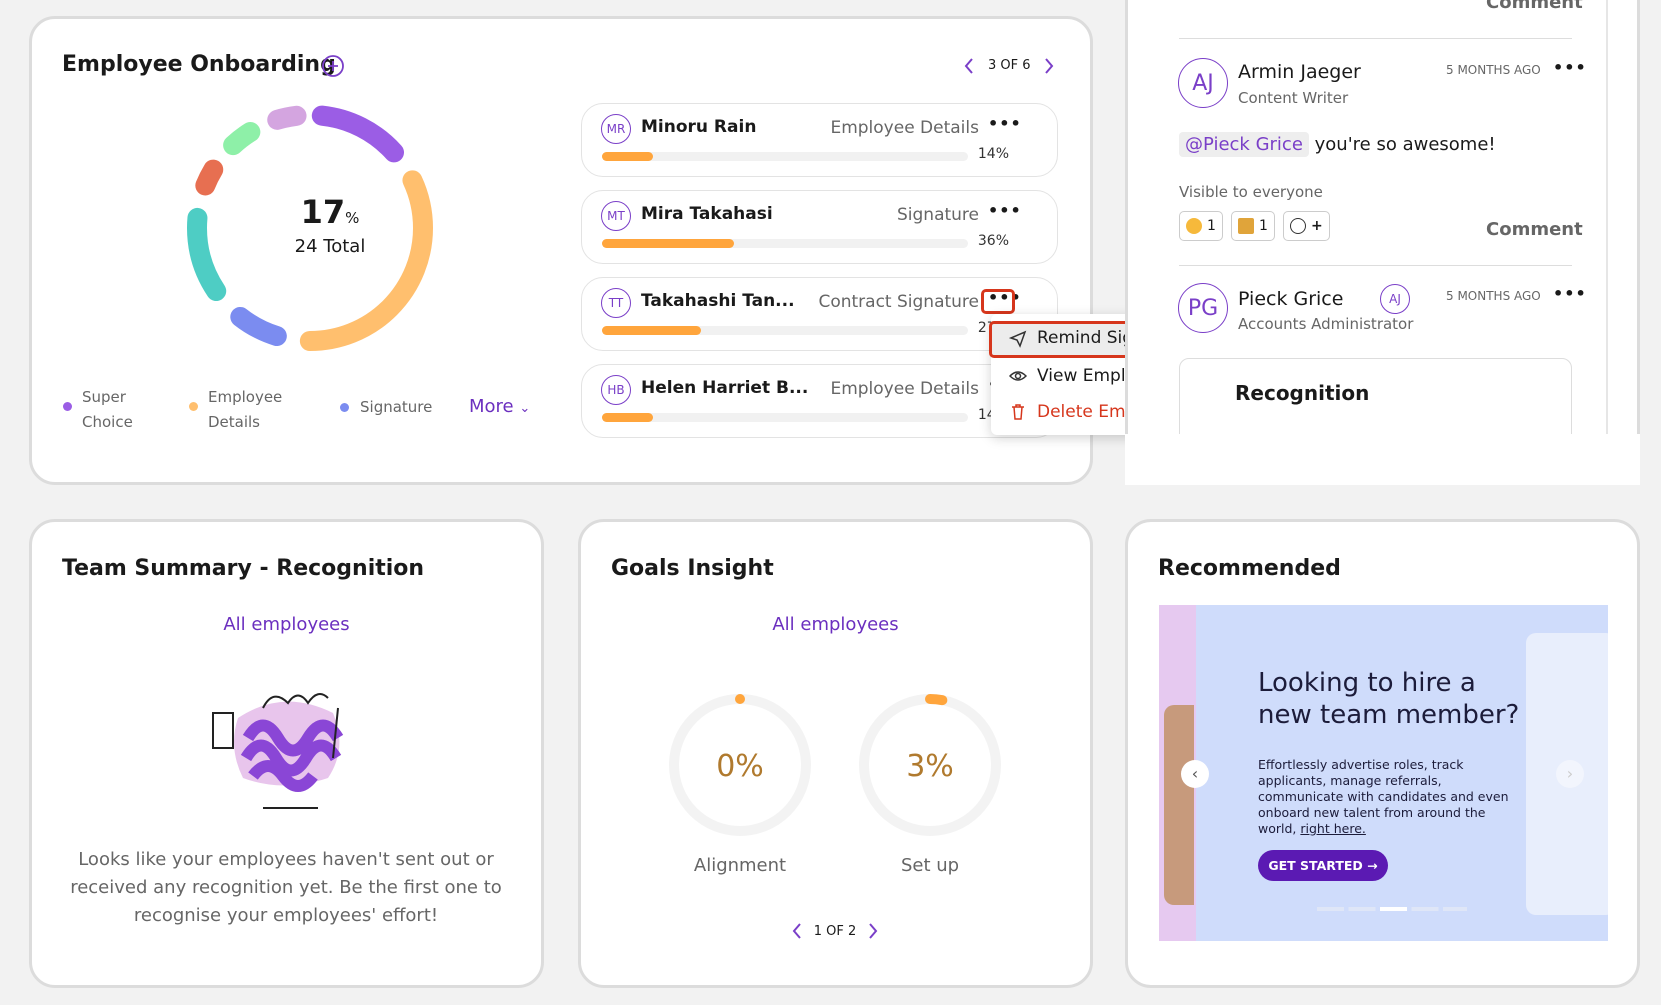 The width and height of the screenshot is (1661, 1005). Describe the element at coordinates (1263, 226) in the screenshot. I see `reaction-count: 1` at that location.